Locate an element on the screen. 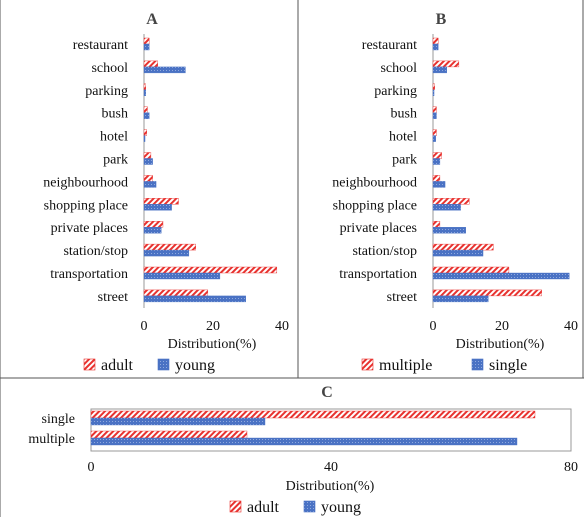 The image size is (584, 517). bar-single-restaurant is located at coordinates (435, 47).